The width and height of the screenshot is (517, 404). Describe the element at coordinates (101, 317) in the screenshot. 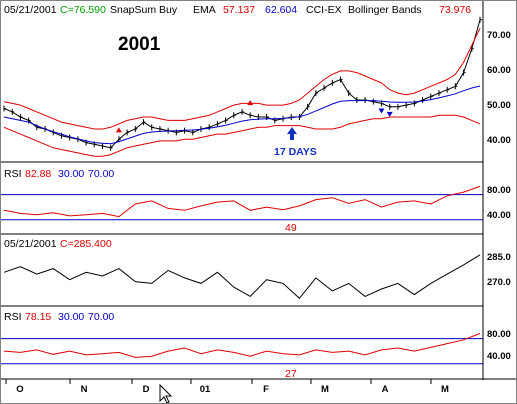

I see `rsi2-high: 70.00` at that location.